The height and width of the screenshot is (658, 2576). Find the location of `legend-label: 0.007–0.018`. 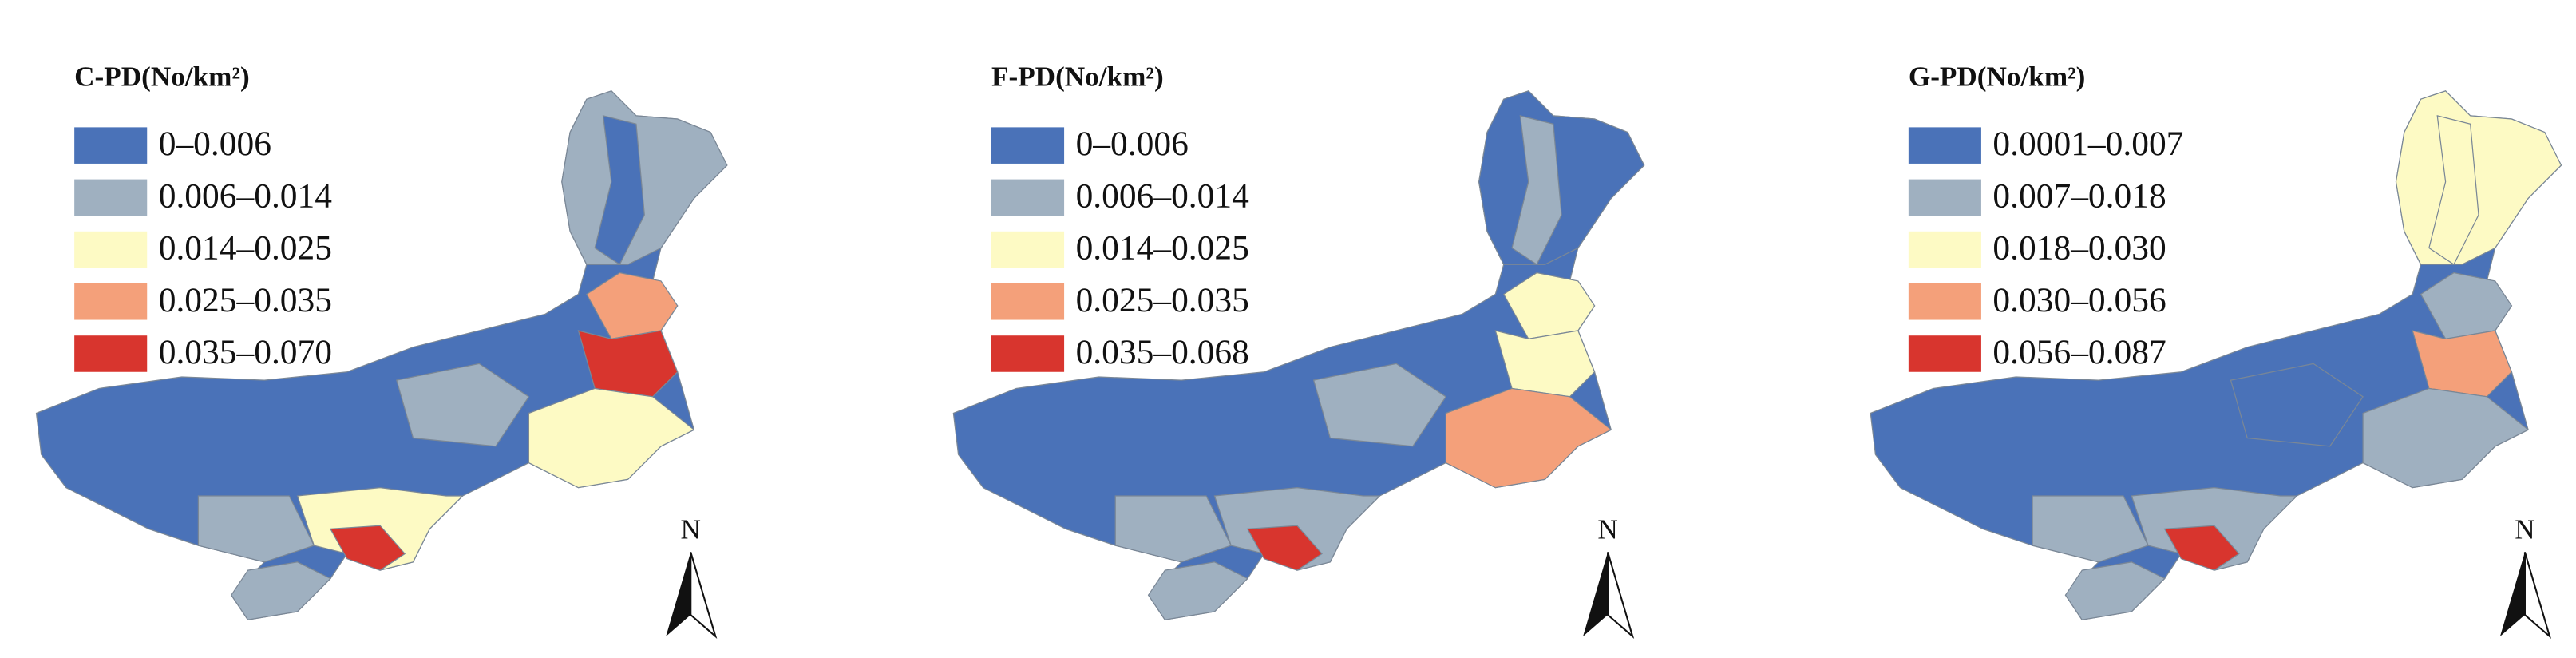

legend-label: 0.007–0.018 is located at coordinates (2079, 195).